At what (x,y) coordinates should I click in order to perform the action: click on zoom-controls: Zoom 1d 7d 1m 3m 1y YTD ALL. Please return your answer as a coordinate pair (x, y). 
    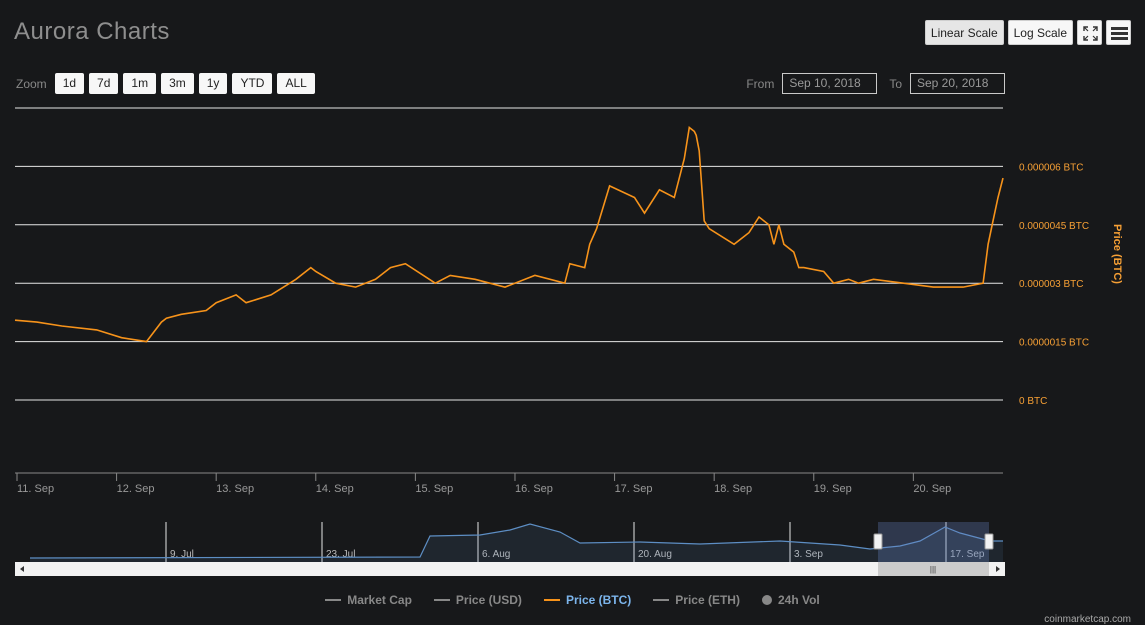
    Looking at the image, I should click on (165, 83).